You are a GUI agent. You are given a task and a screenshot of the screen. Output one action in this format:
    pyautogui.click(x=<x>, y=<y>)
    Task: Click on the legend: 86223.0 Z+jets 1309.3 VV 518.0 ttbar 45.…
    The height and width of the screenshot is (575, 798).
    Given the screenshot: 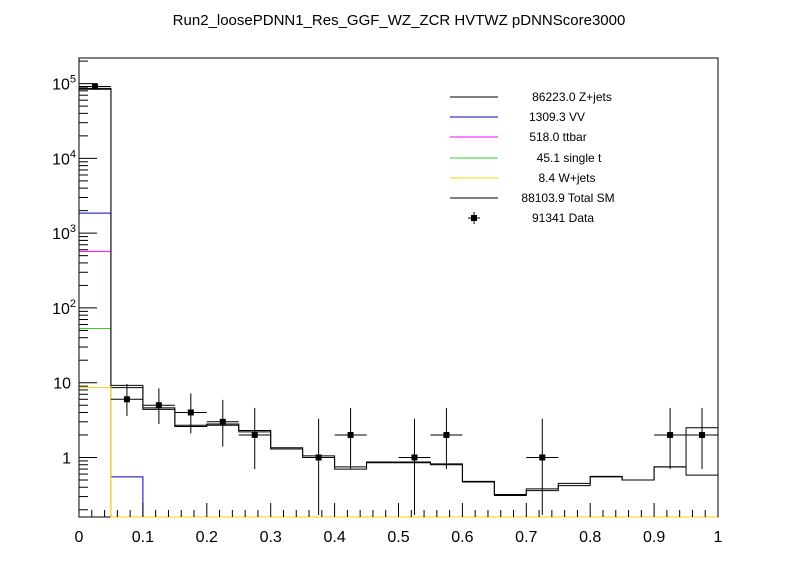 What is the action you would take?
    pyautogui.click(x=532, y=157)
    